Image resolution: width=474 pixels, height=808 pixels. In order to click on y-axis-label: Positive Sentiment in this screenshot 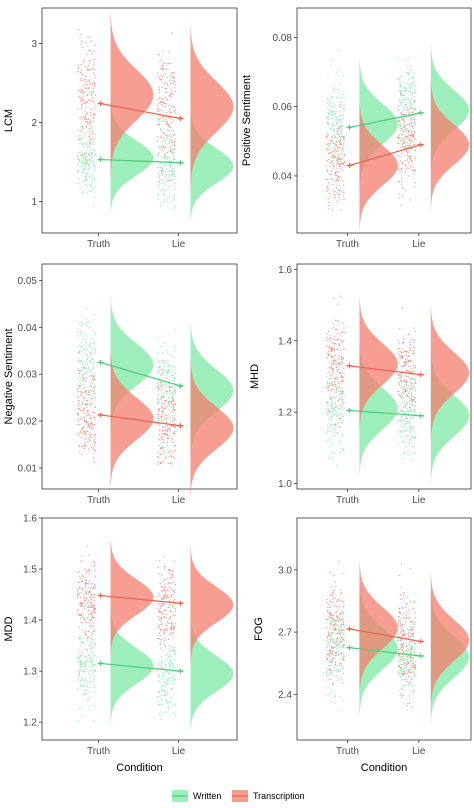, I will do `click(247, 120)`.